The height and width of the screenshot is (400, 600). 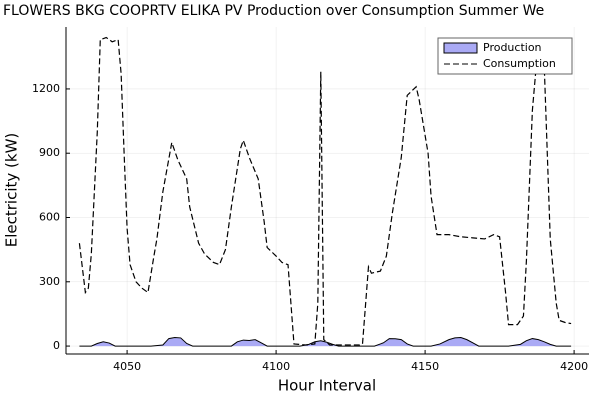 I want to click on y-tick-label: 1200, so click(x=46, y=88).